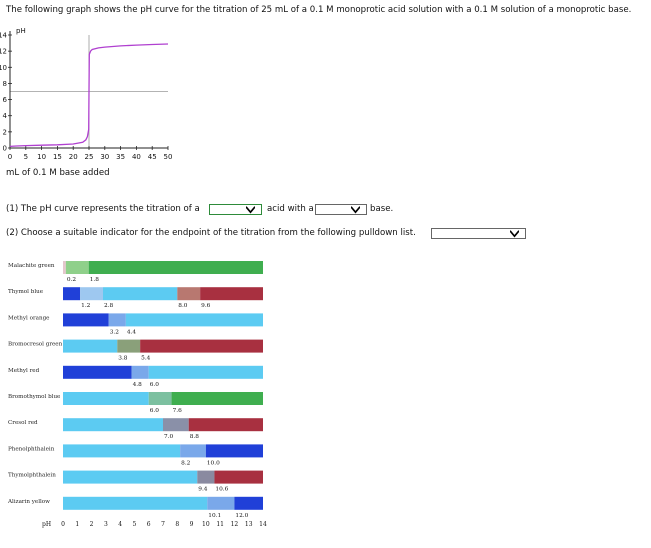 The height and width of the screenshot is (548, 651). I want to click on x-tick-label: 35, so click(120, 157).